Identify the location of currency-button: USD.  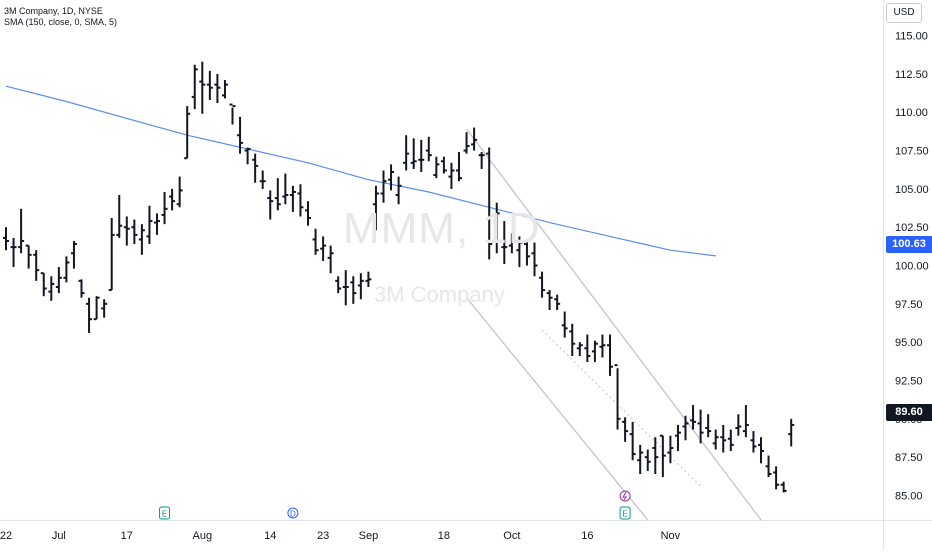
(904, 13).